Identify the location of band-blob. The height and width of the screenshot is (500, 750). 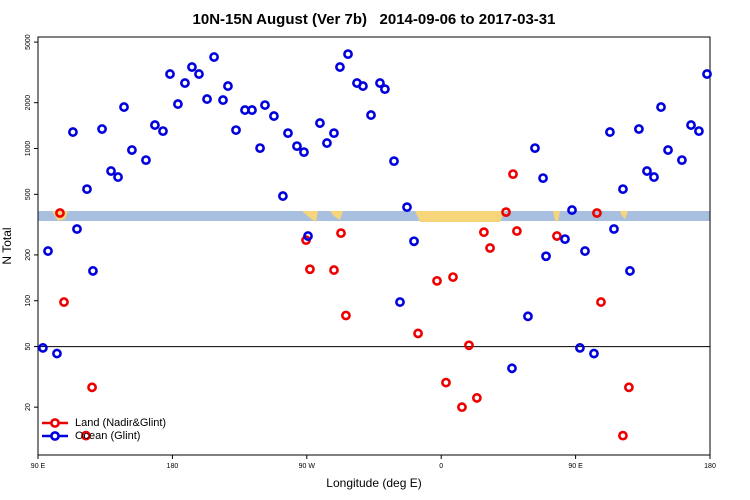
(340, 216).